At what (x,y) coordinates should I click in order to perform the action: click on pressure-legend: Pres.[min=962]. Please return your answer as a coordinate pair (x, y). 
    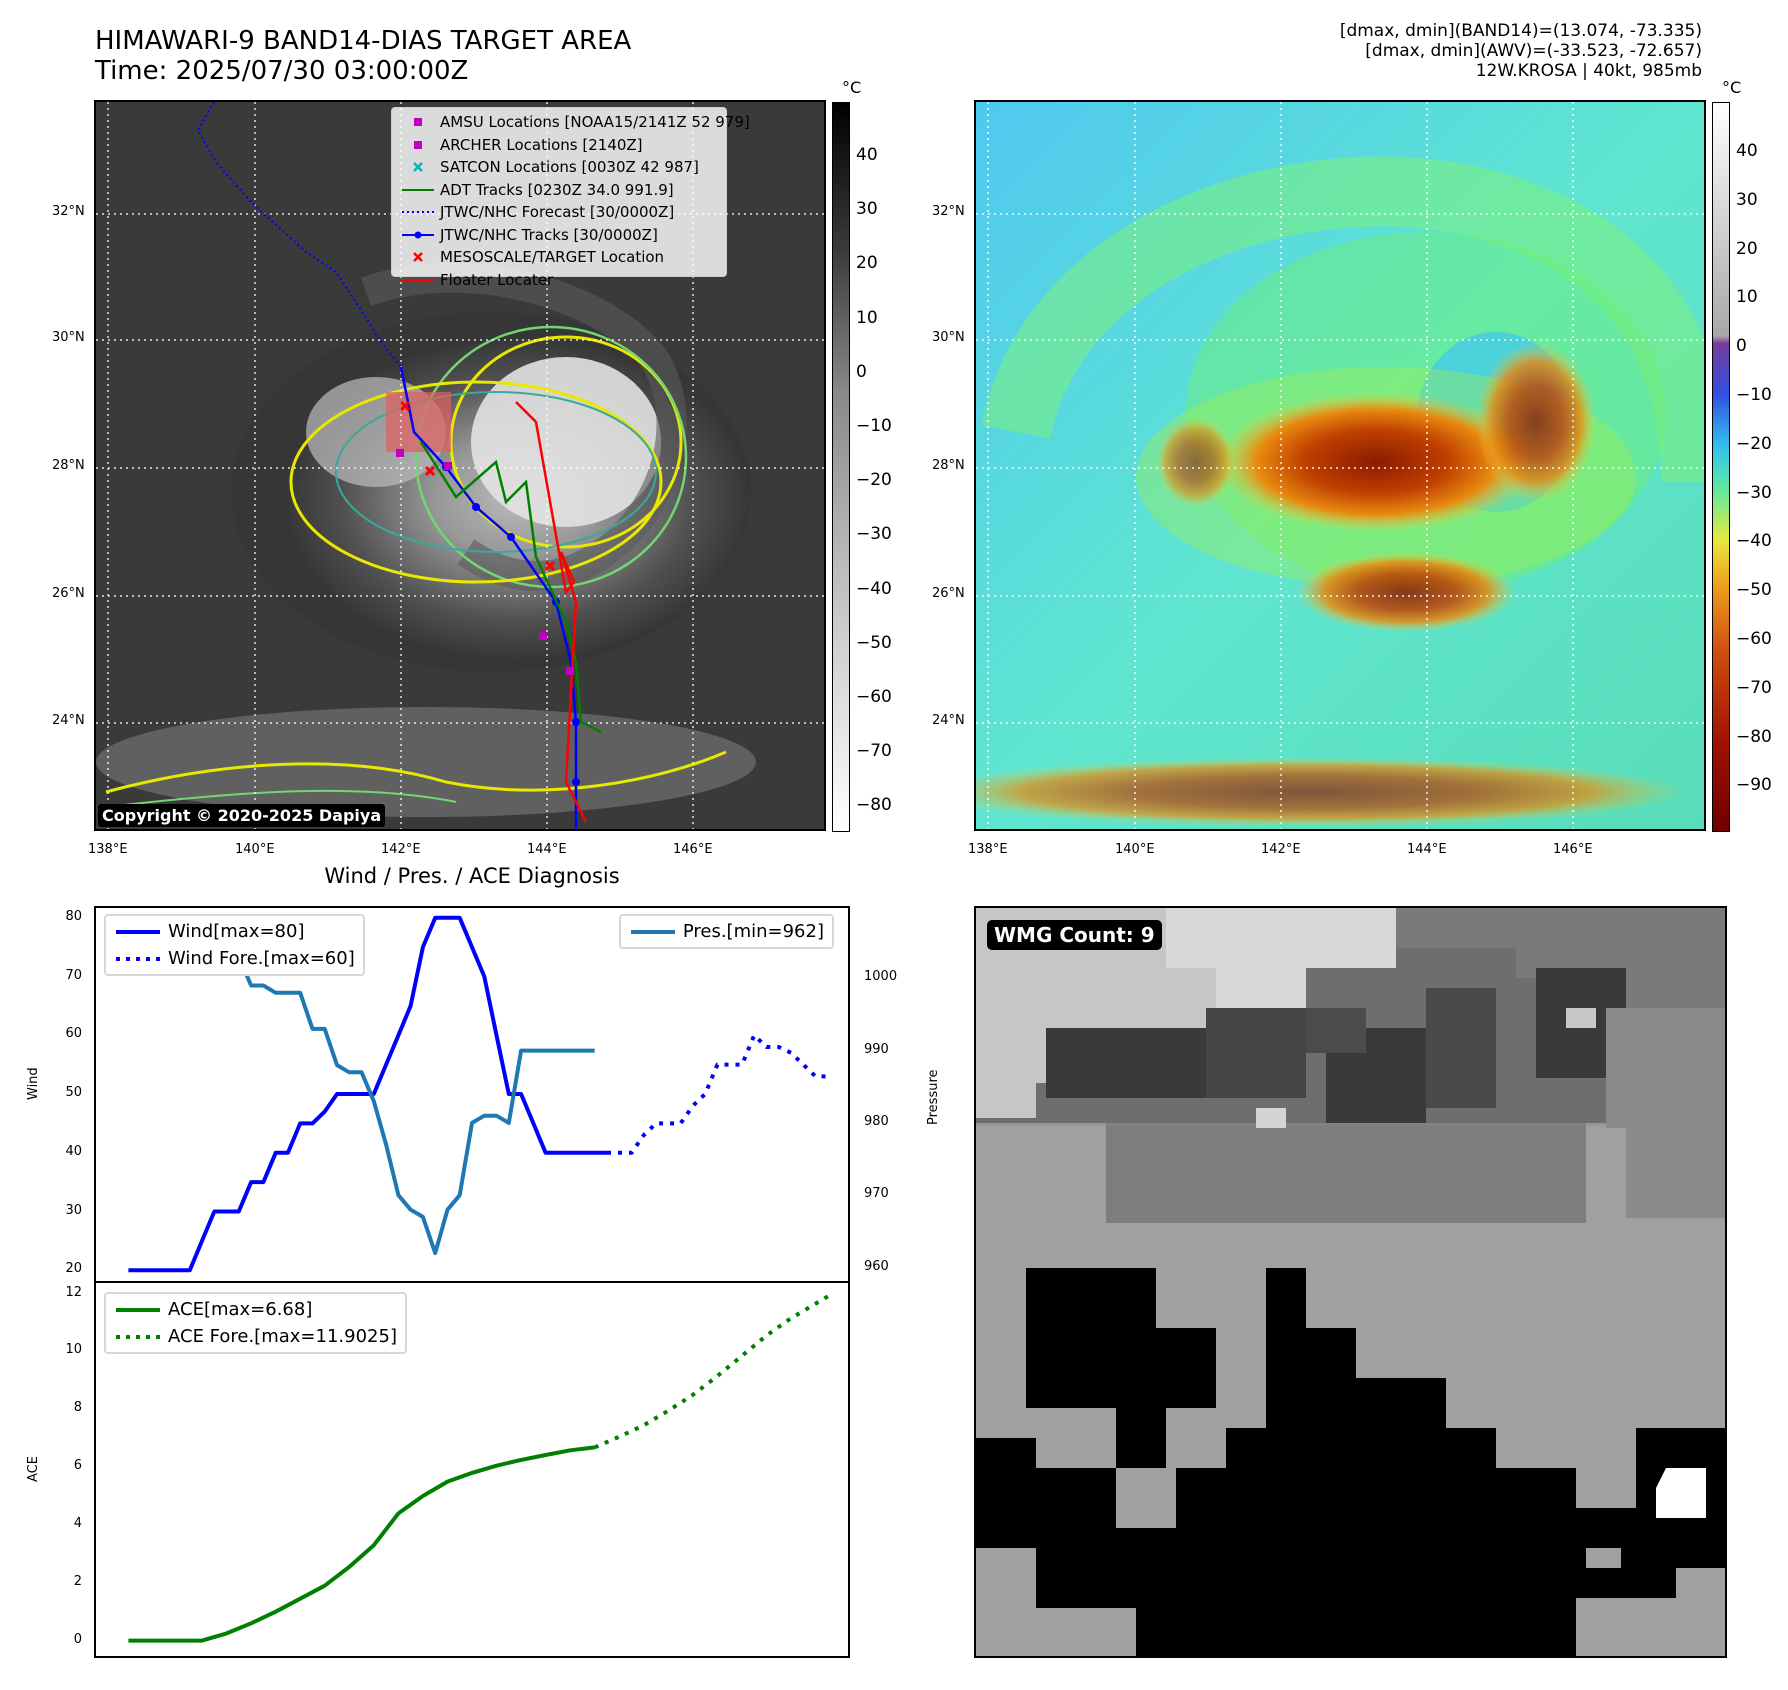
    Looking at the image, I should click on (726, 931).